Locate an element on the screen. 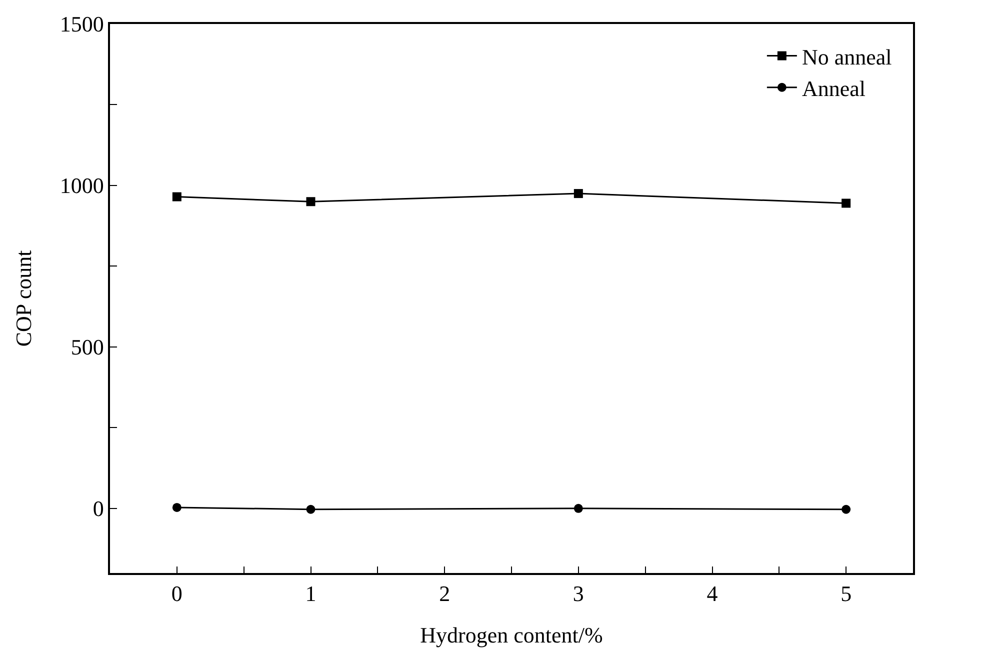 The height and width of the screenshot is (656, 993). y-axis-title: COP count is located at coordinates (23, 298).